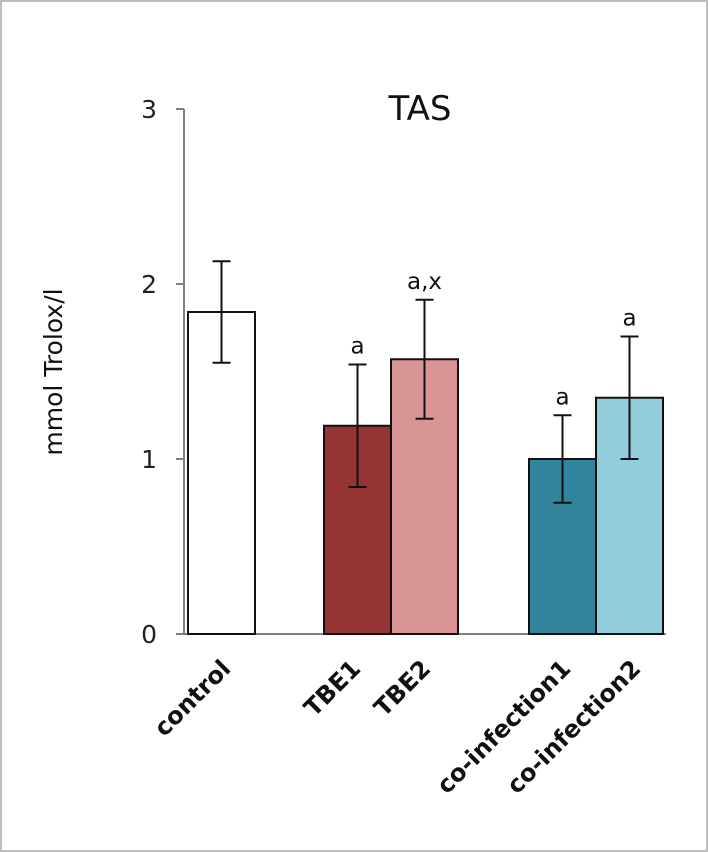 The width and height of the screenshot is (708, 852). I want to click on y-tick-label: 0, so click(149, 634).